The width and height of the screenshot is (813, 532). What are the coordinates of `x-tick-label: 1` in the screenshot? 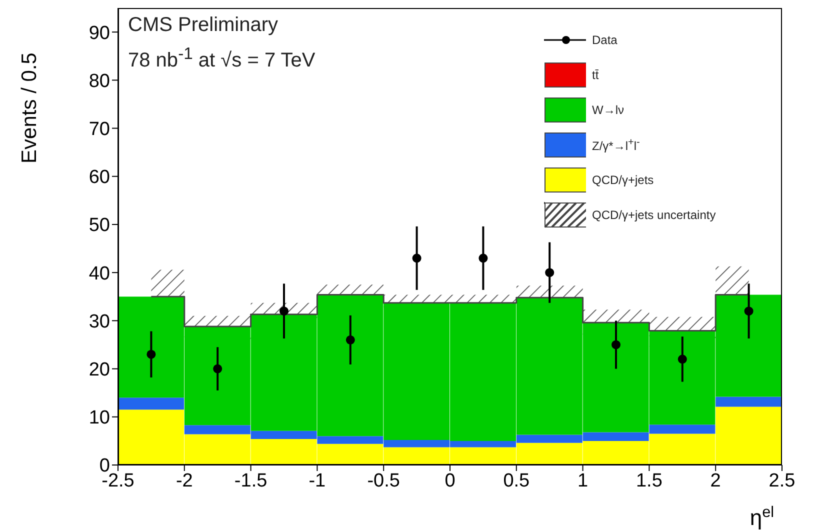 It's located at (583, 481).